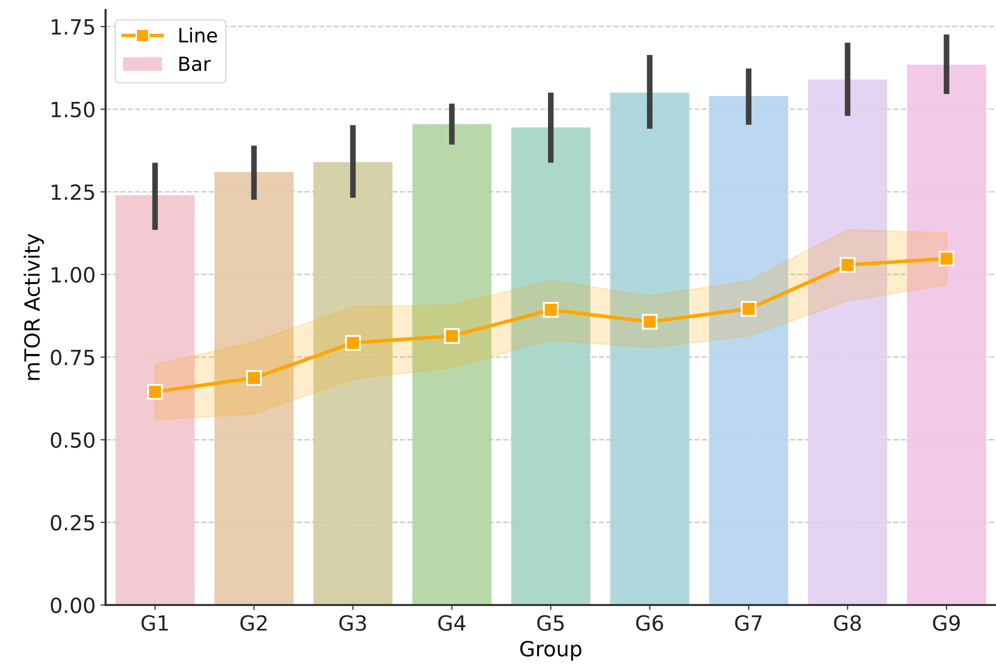 Image resolution: width=996 pixels, height=670 pixels. Describe the element at coordinates (72, 358) in the screenshot. I see `y-tick-label: 0.75` at that location.